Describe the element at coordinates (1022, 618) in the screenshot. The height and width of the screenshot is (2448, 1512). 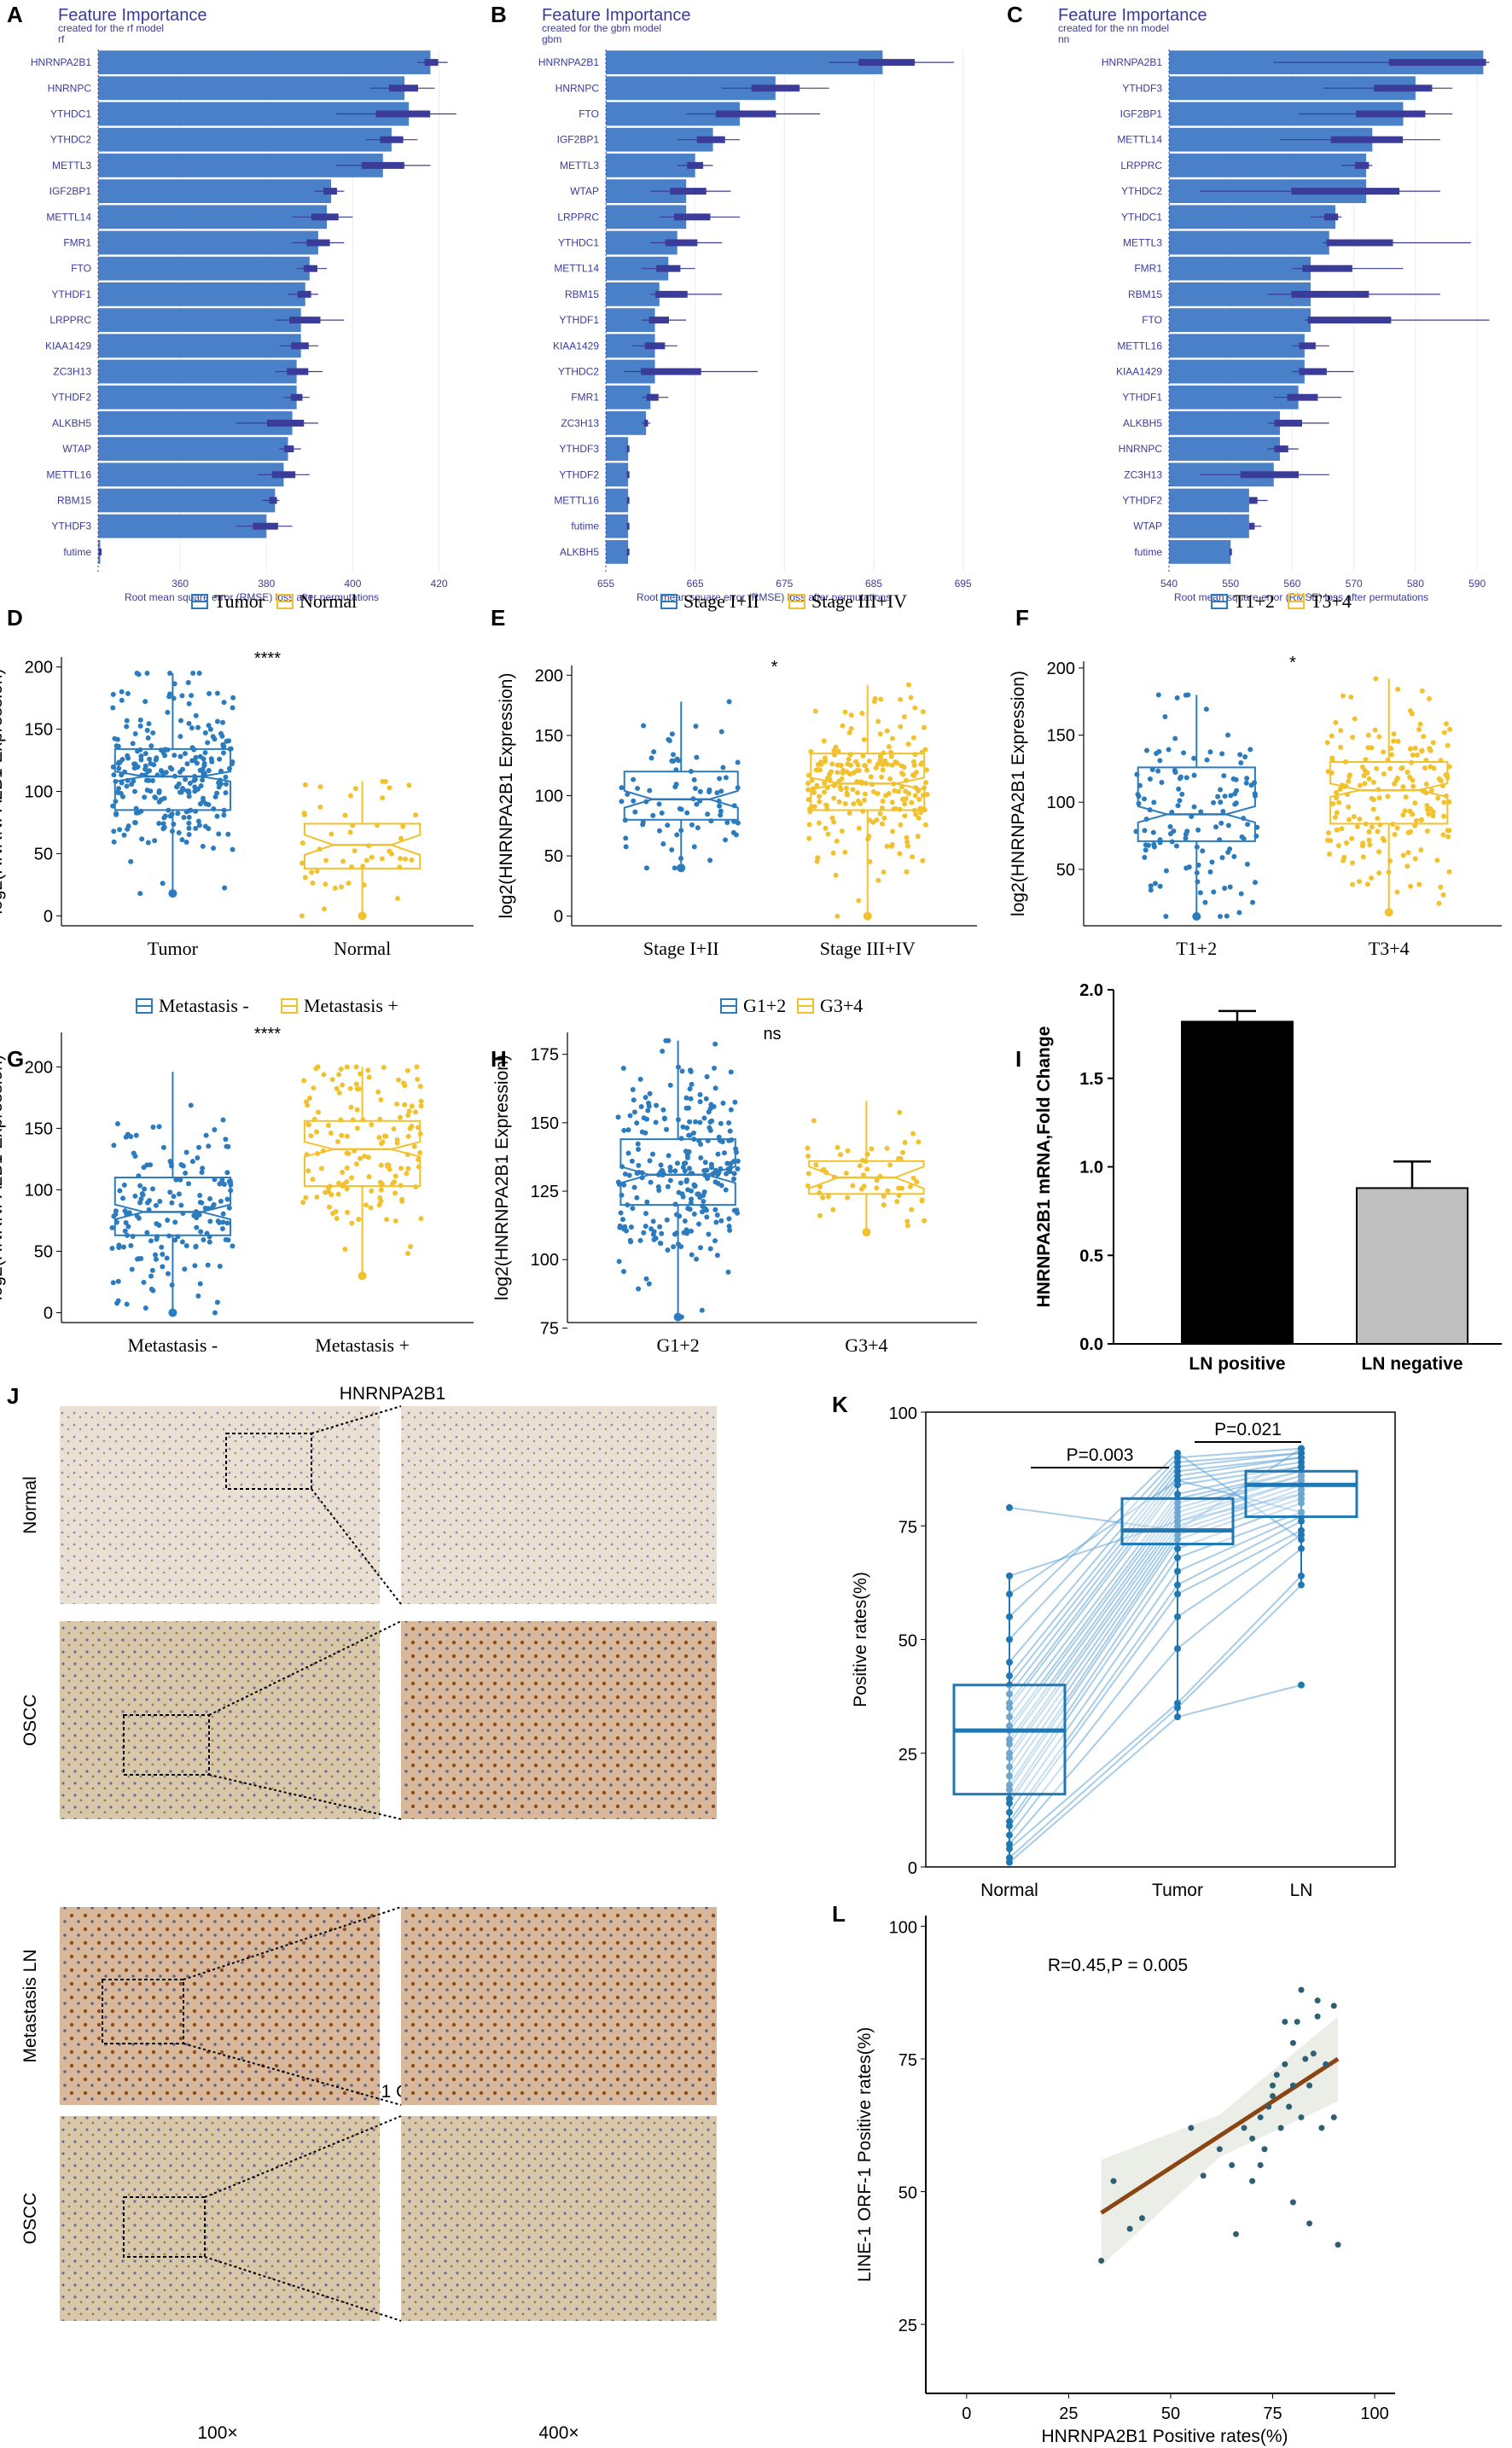
I see `panel-letter-f: F` at that location.